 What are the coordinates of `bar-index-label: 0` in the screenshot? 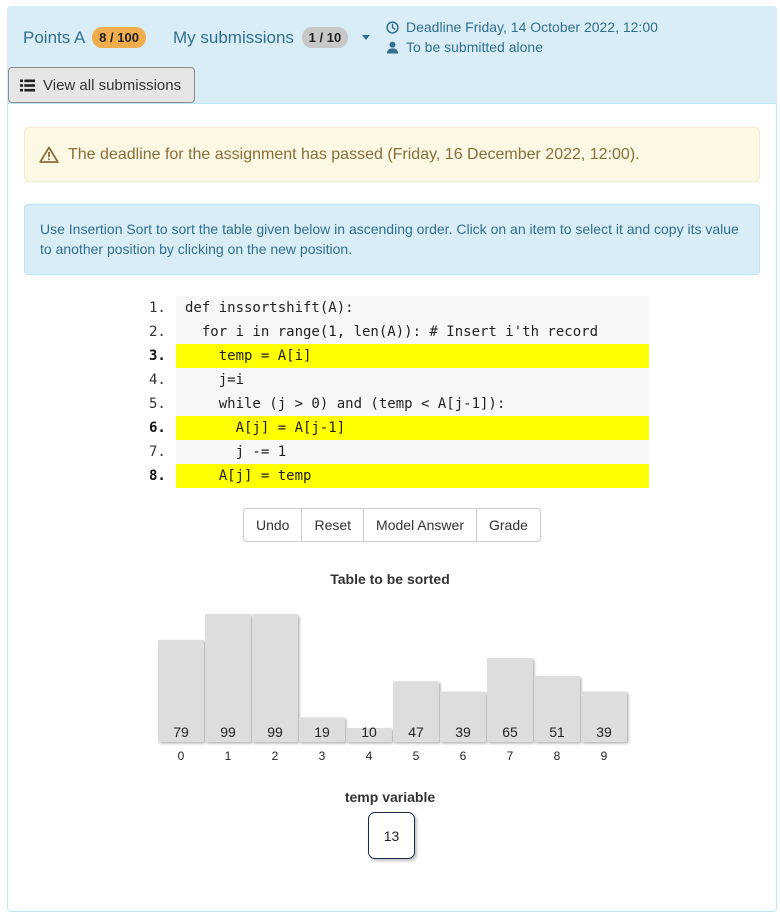 It's located at (181, 756).